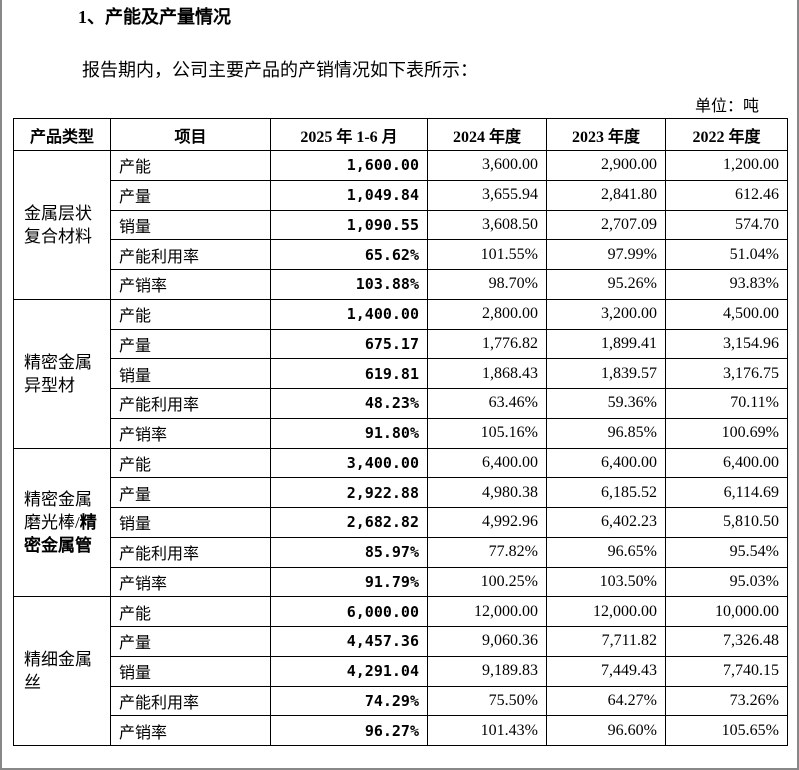 This screenshot has height=770, width=799. What do you see at coordinates (349, 225) in the screenshot?
I see `value-cell: 1,090.55` at bounding box center [349, 225].